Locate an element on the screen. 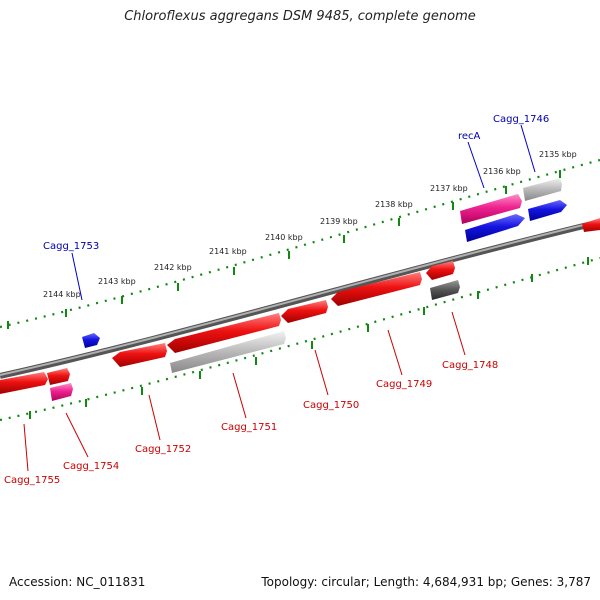  gene-arrow-cagg-1748-a is located at coordinates (440, 270).